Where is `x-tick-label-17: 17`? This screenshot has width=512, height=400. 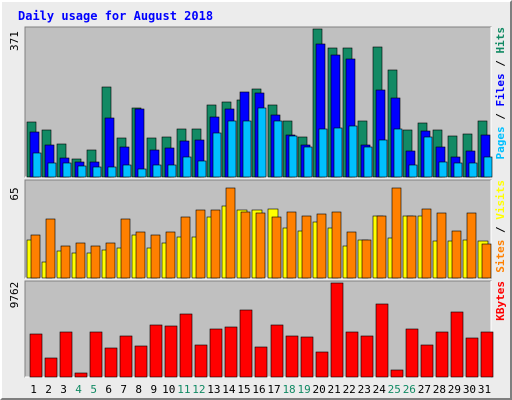 x-tick-label-17: 17 is located at coordinates (273, 389).